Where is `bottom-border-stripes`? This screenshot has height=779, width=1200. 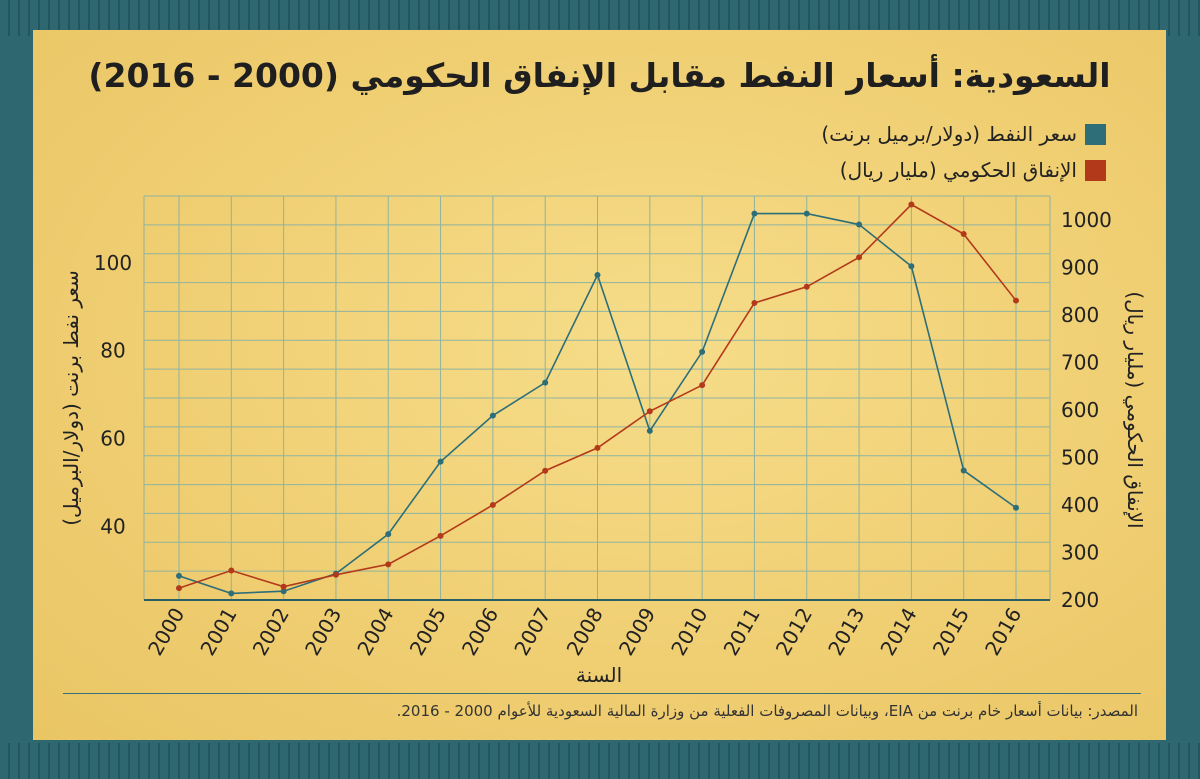
bottom-border-stripes is located at coordinates (600, 761).